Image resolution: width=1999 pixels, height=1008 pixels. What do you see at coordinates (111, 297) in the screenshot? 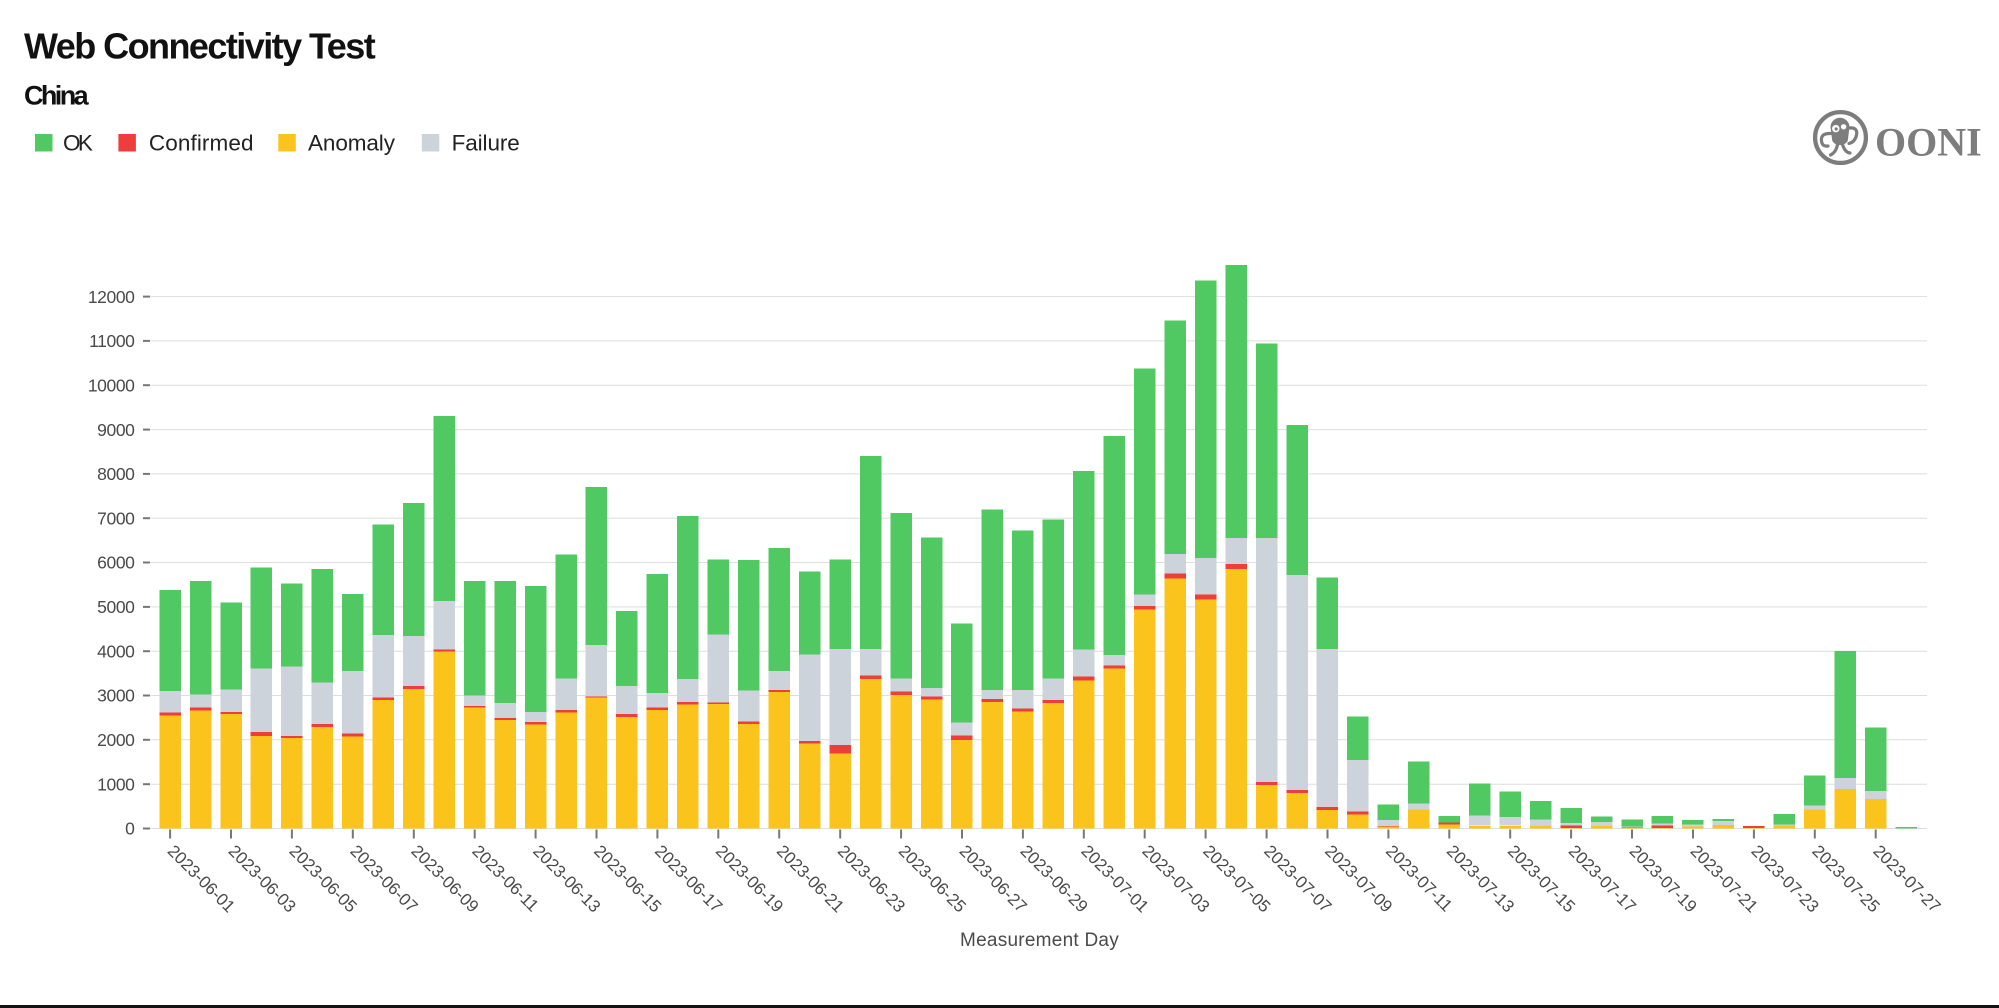
I see `svg-text: 12000` at bounding box center [111, 297].